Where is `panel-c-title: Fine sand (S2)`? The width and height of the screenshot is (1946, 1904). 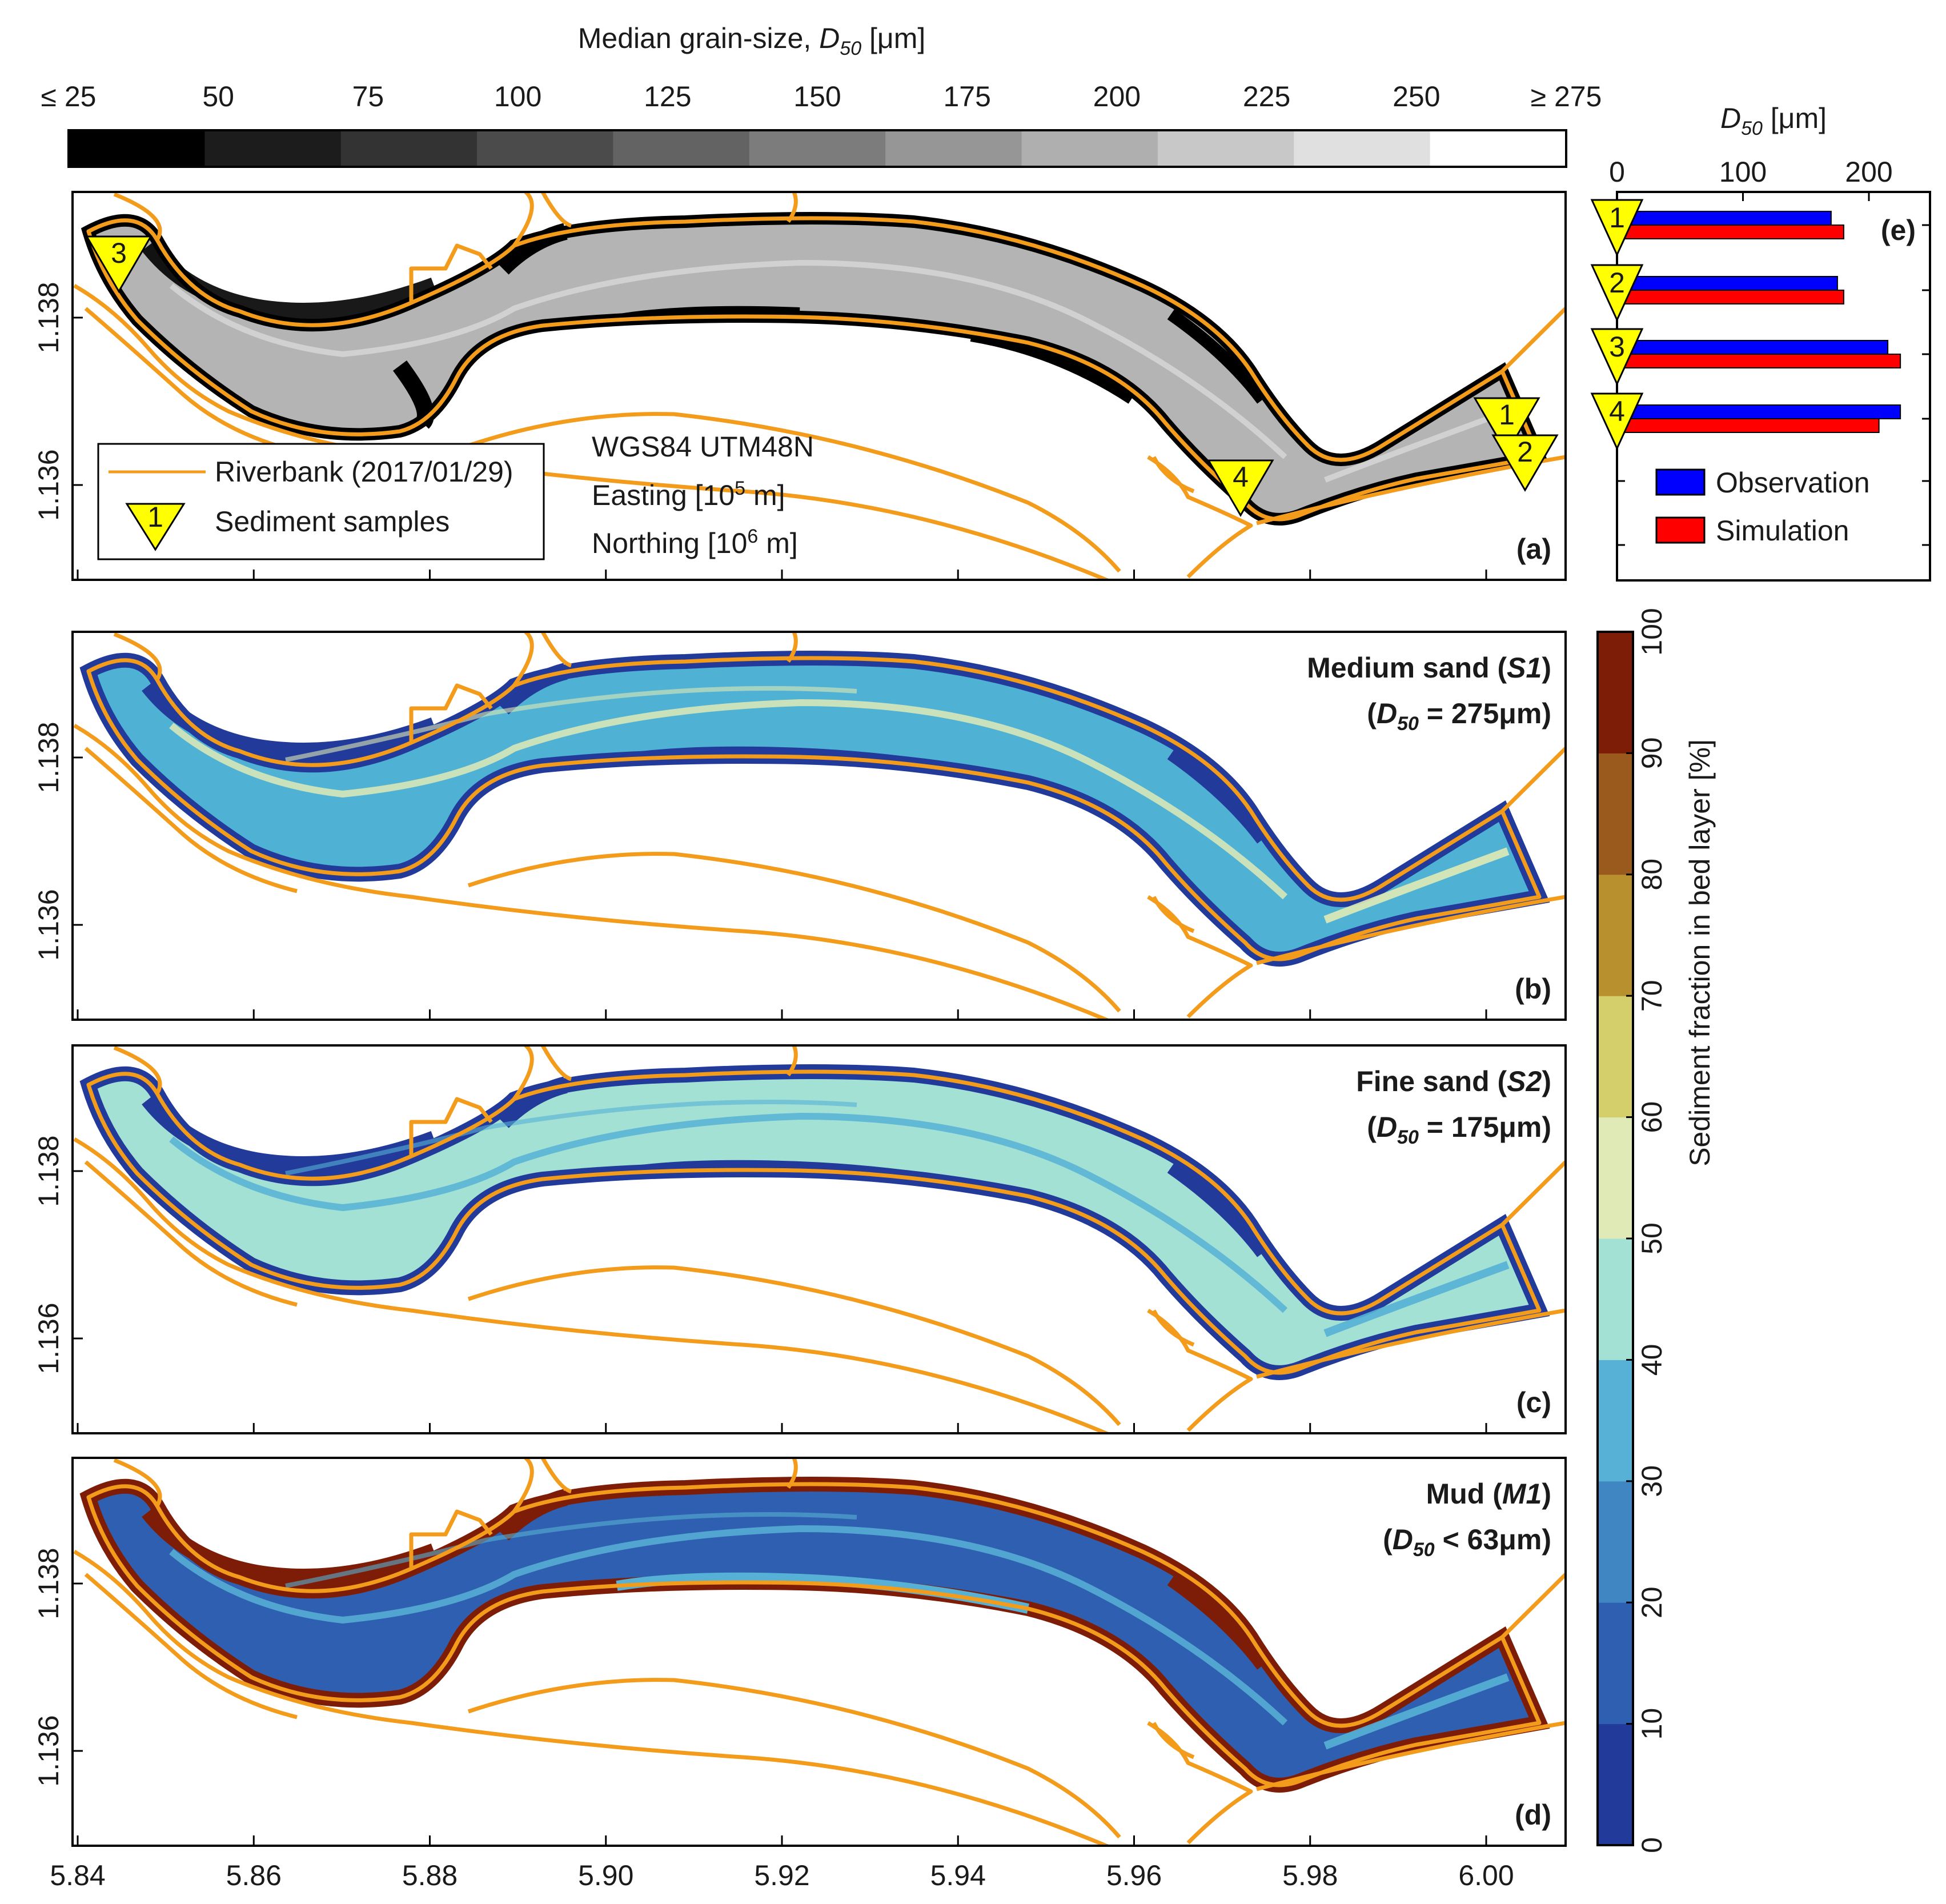 panel-c-title: Fine sand (S2) is located at coordinates (1453, 1081).